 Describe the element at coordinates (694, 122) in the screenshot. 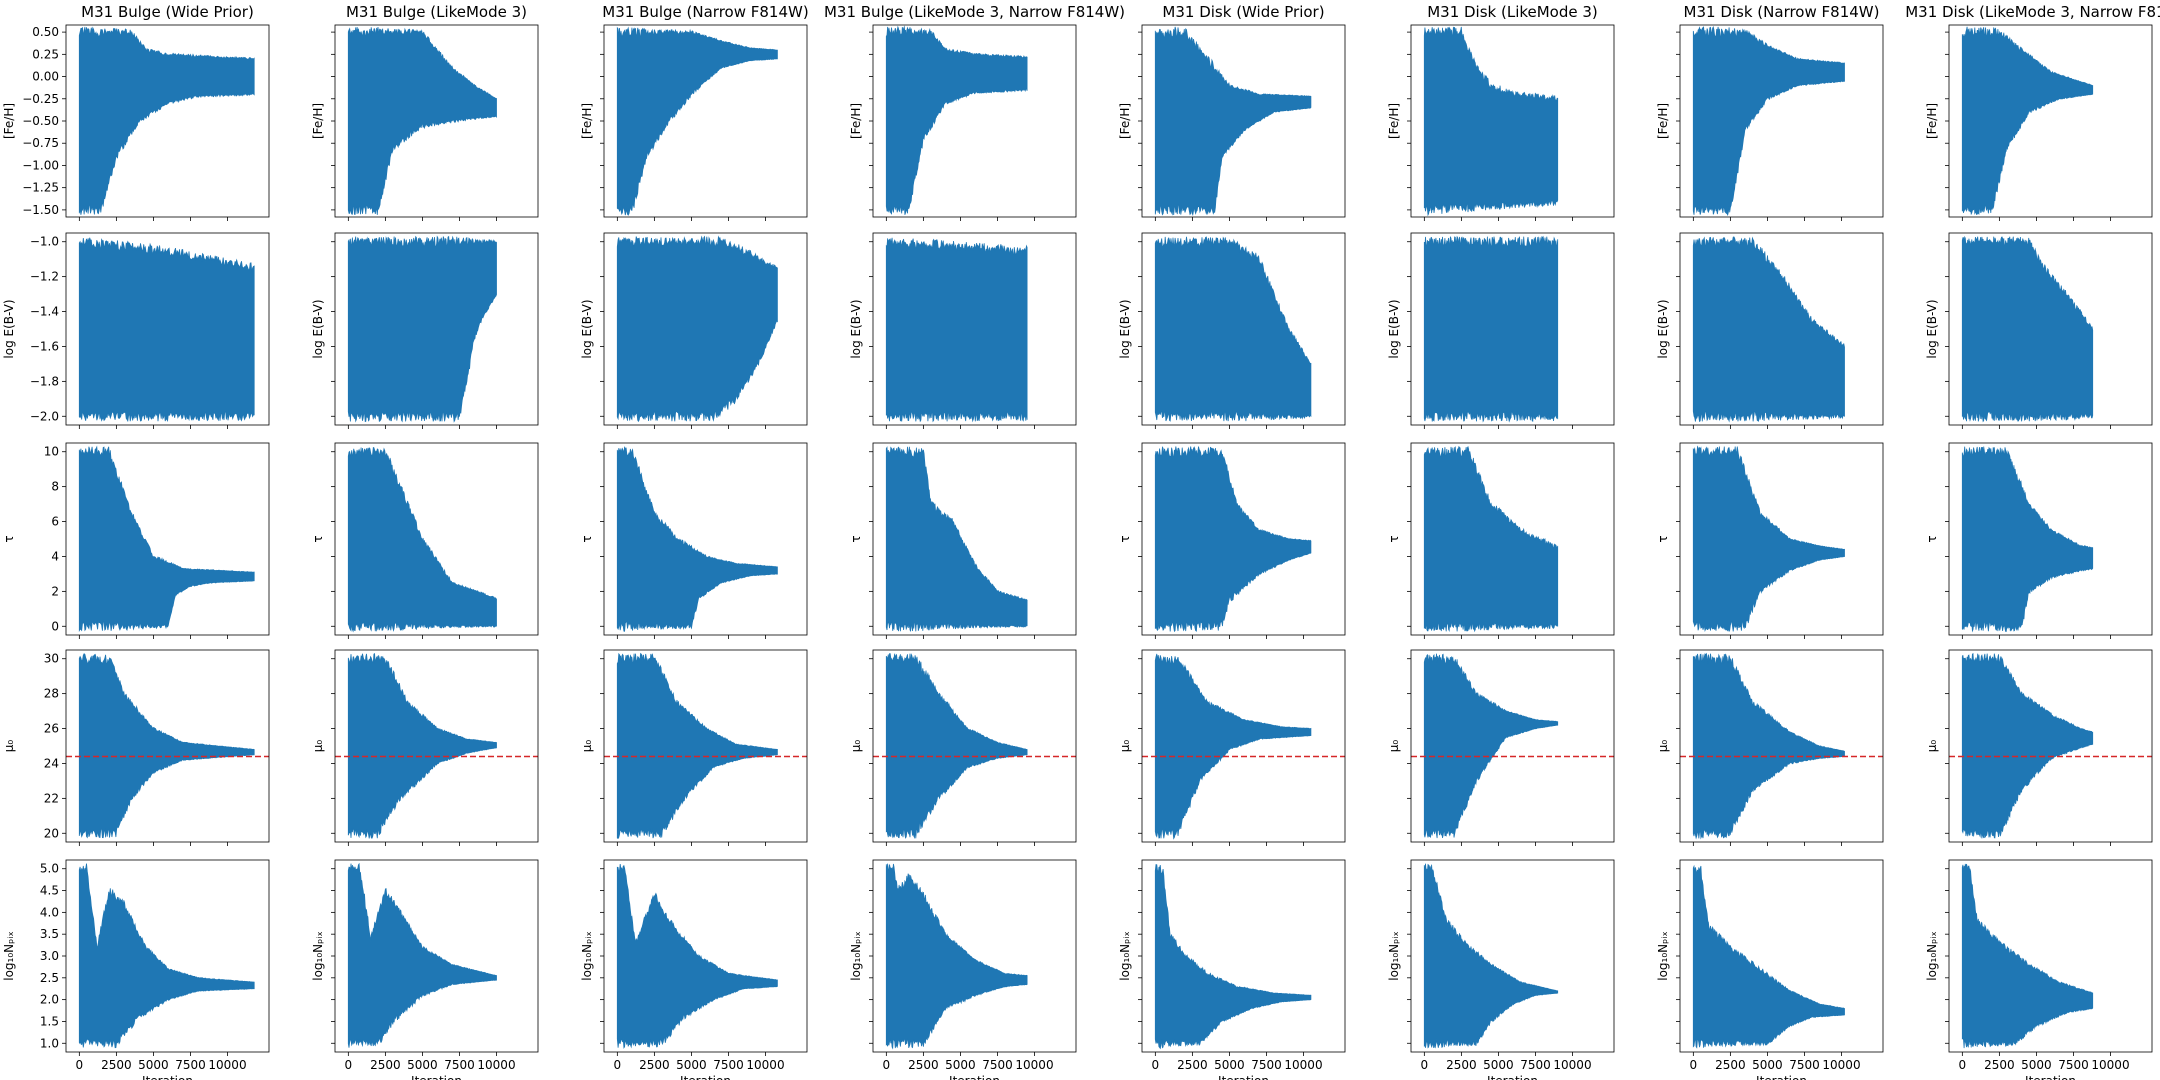

I see `subplot-feh-3: [Fe/H]` at that location.